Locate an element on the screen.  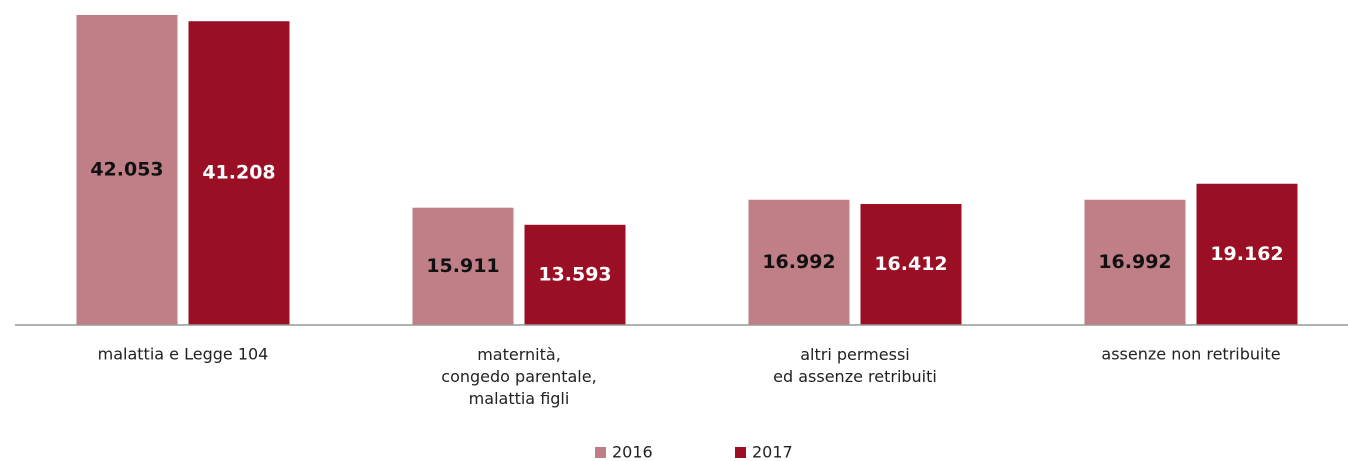
x-tick-label-line: malattia figli is located at coordinates (519, 398).